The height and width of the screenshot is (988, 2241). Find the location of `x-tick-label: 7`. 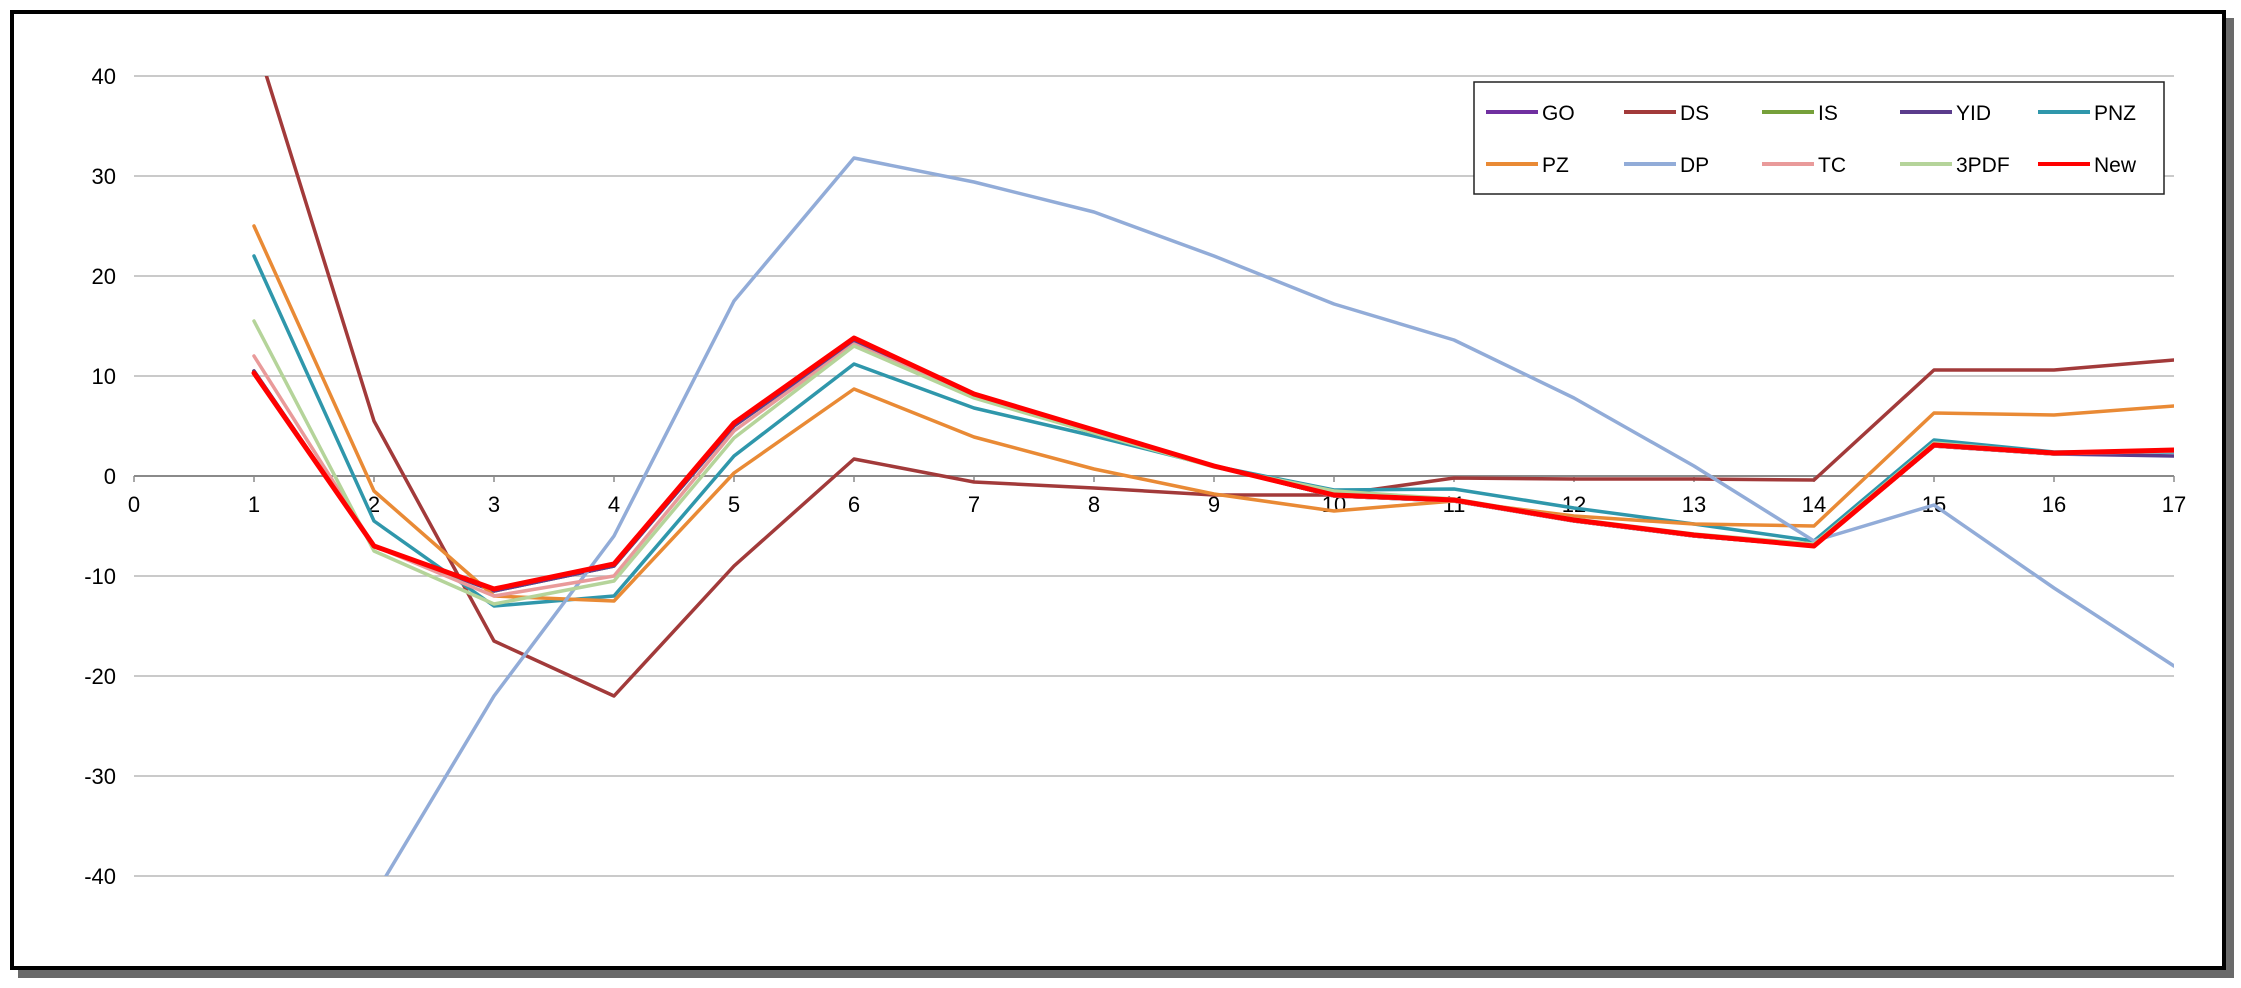

x-tick-label: 7 is located at coordinates (974, 504).